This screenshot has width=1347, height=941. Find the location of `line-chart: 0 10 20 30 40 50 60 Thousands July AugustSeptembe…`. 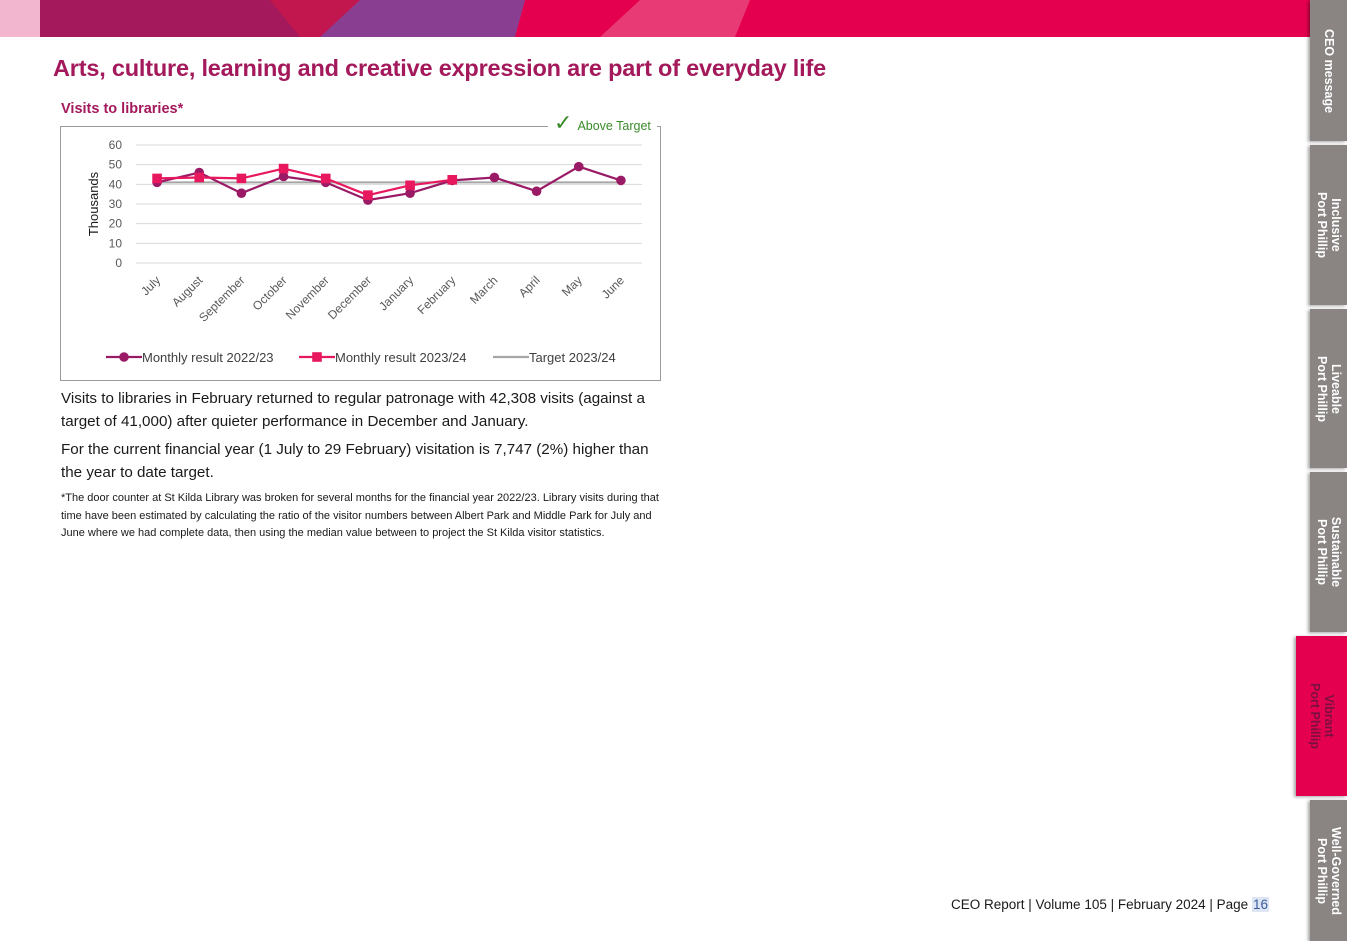

line-chart: 0 10 20 30 40 50 60 Thousands July AugustSeptembe… is located at coordinates (364, 251).